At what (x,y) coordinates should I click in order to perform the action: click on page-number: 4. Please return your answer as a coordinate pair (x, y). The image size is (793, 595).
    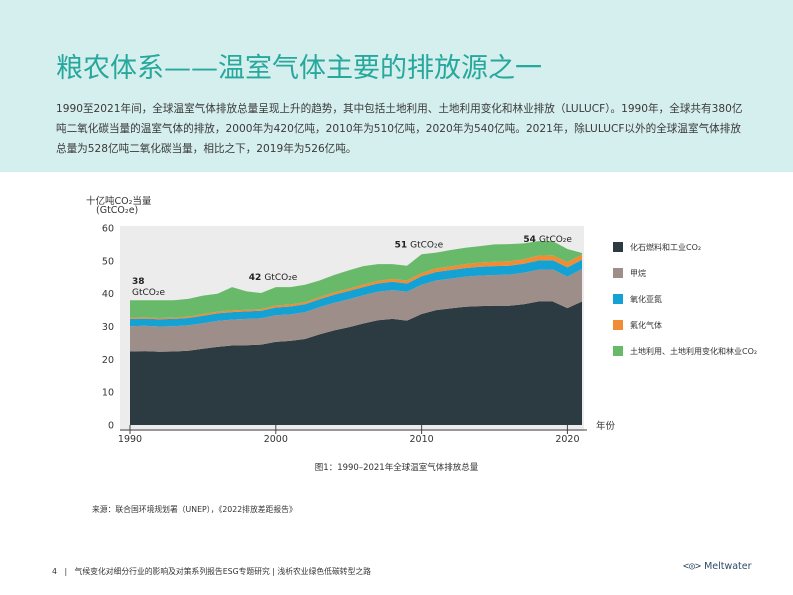
    Looking at the image, I should click on (54, 571).